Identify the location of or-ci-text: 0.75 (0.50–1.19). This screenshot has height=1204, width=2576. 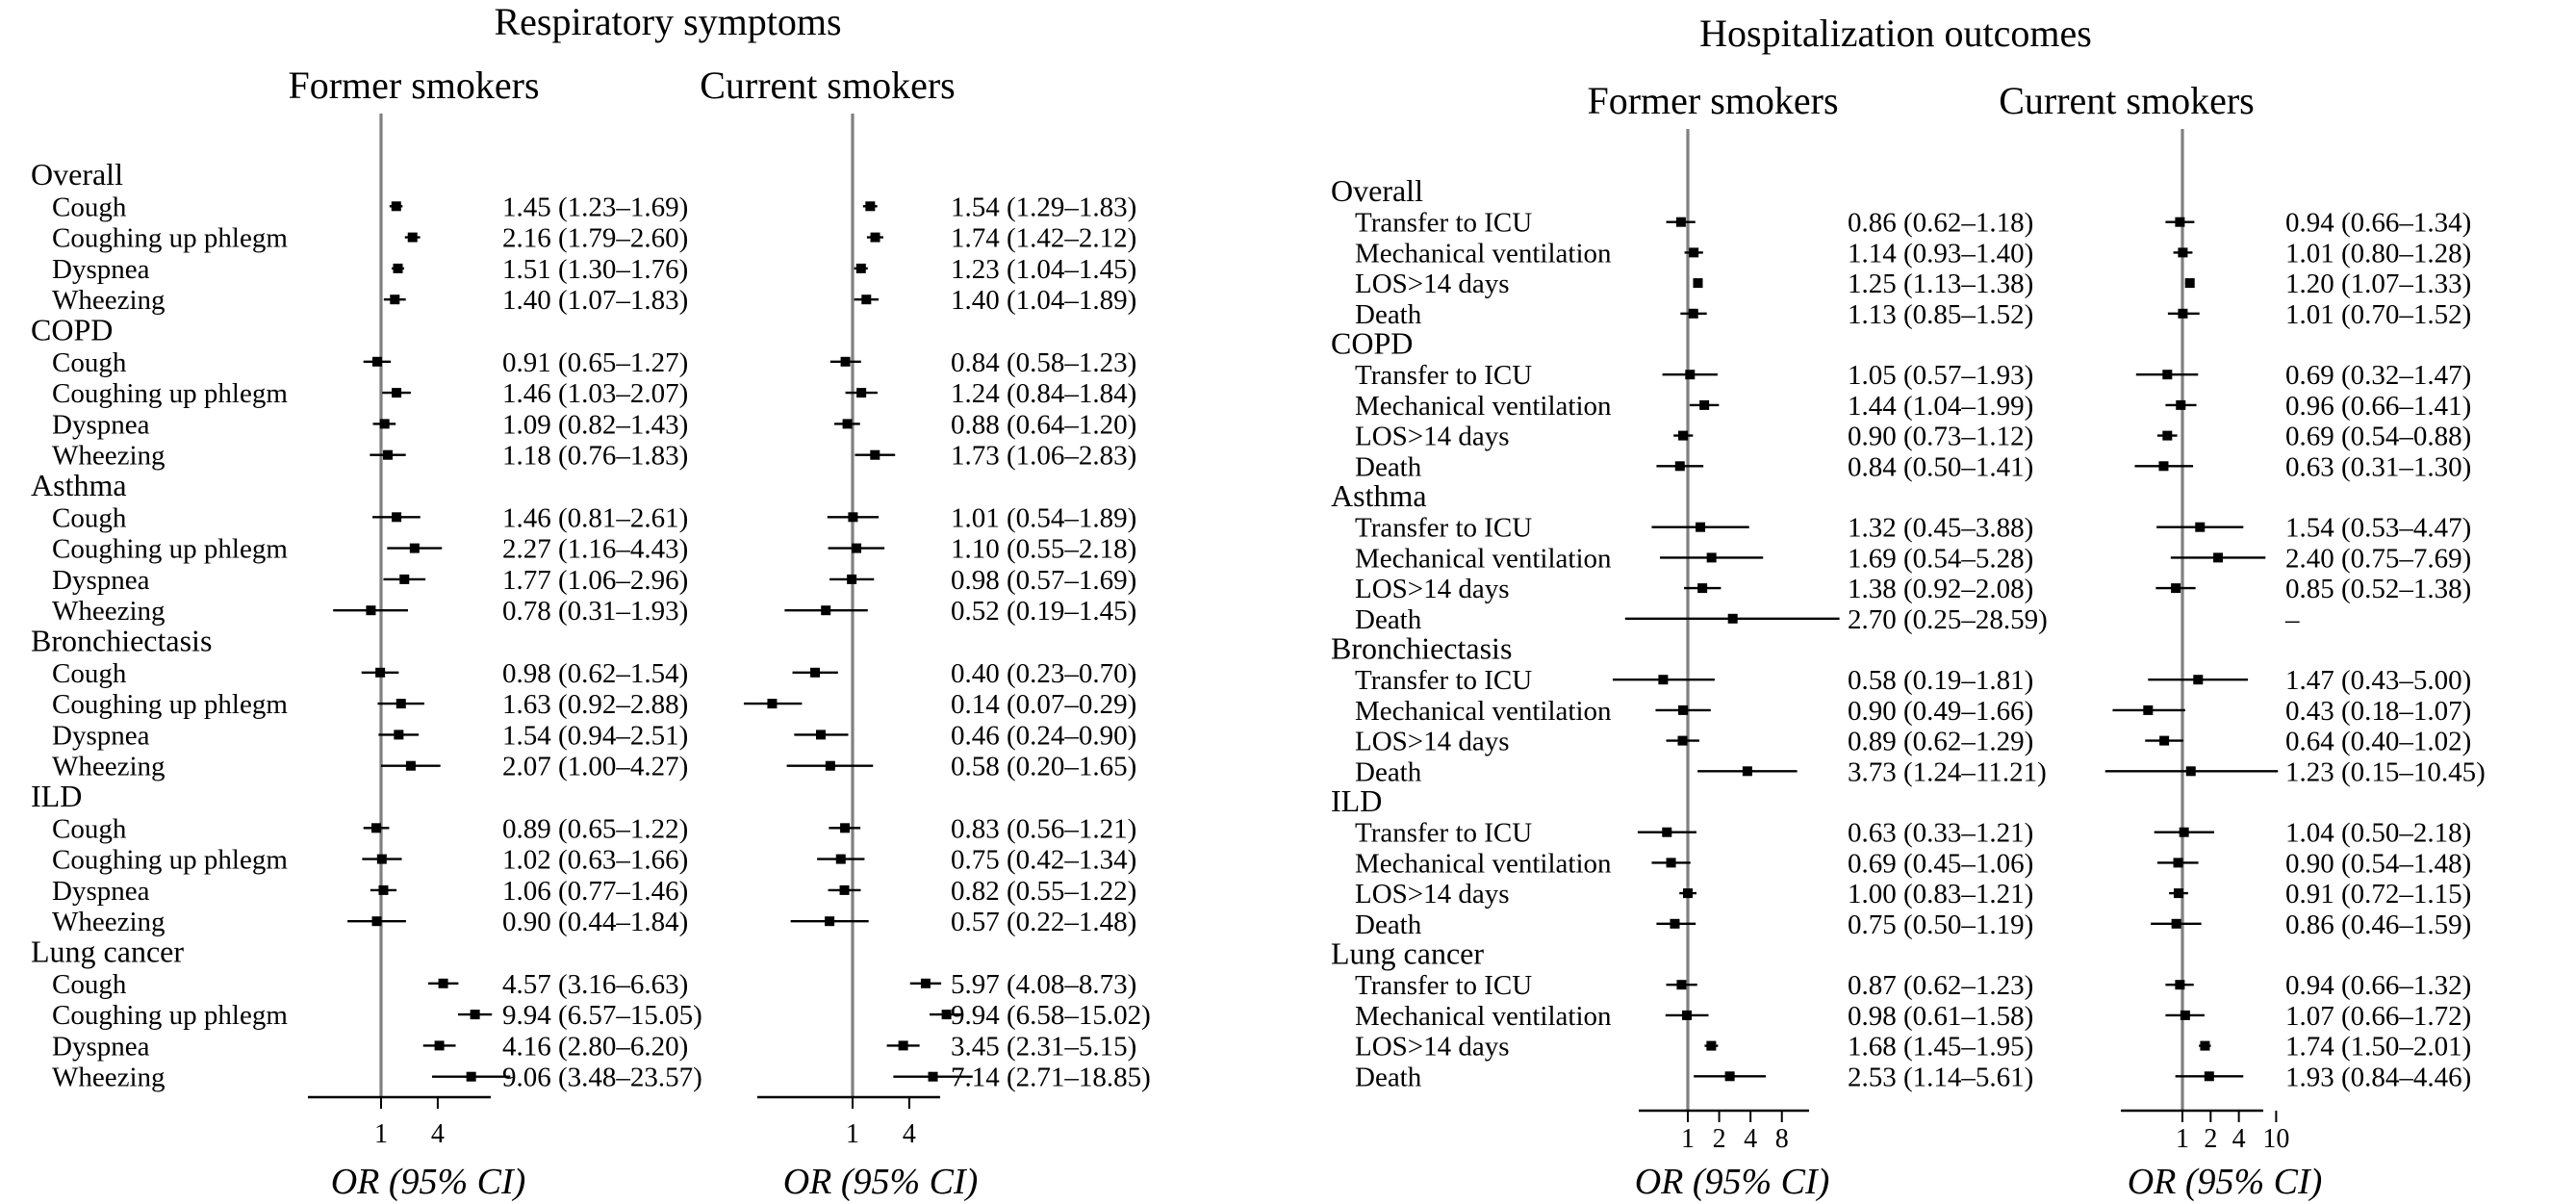
(1940, 924).